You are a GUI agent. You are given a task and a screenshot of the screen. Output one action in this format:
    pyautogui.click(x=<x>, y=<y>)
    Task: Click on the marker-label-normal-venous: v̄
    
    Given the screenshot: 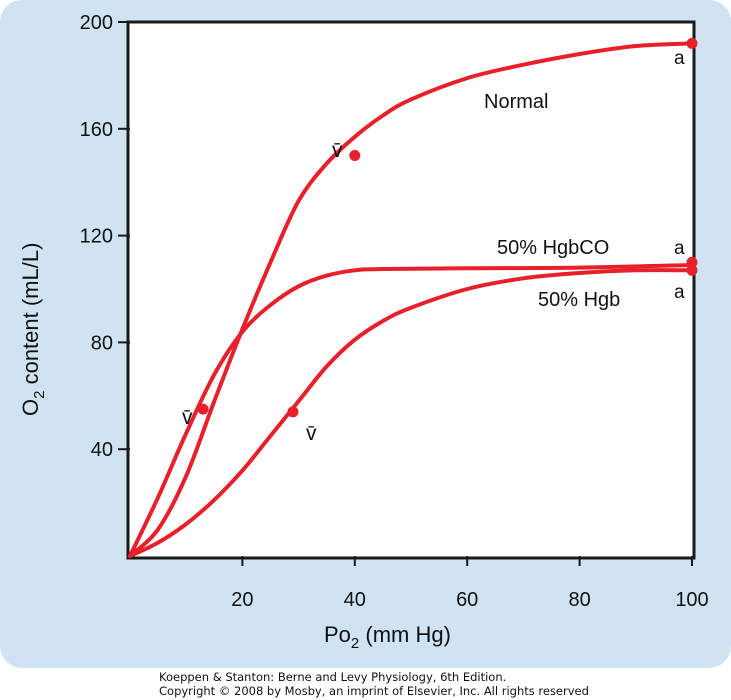 What is the action you would take?
    pyautogui.click(x=337, y=150)
    